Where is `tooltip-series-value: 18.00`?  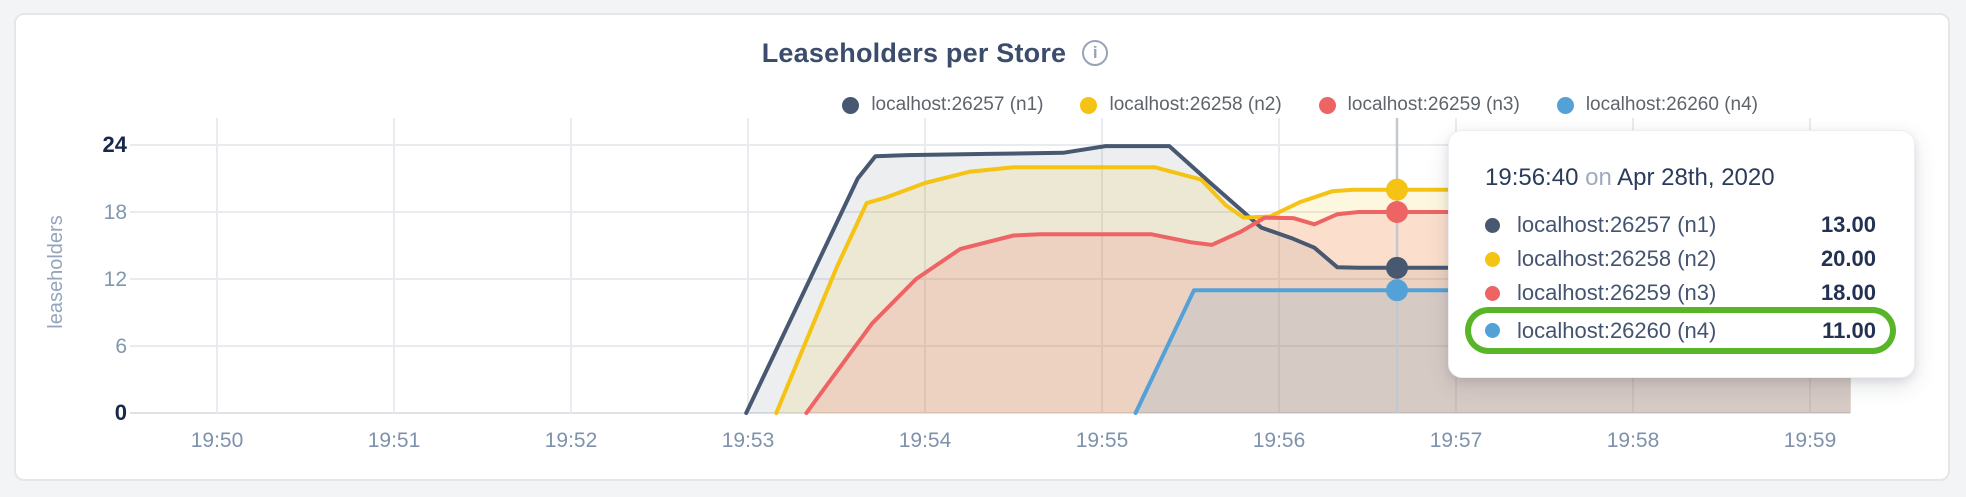 tooltip-series-value: 18.00 is located at coordinates (1848, 292).